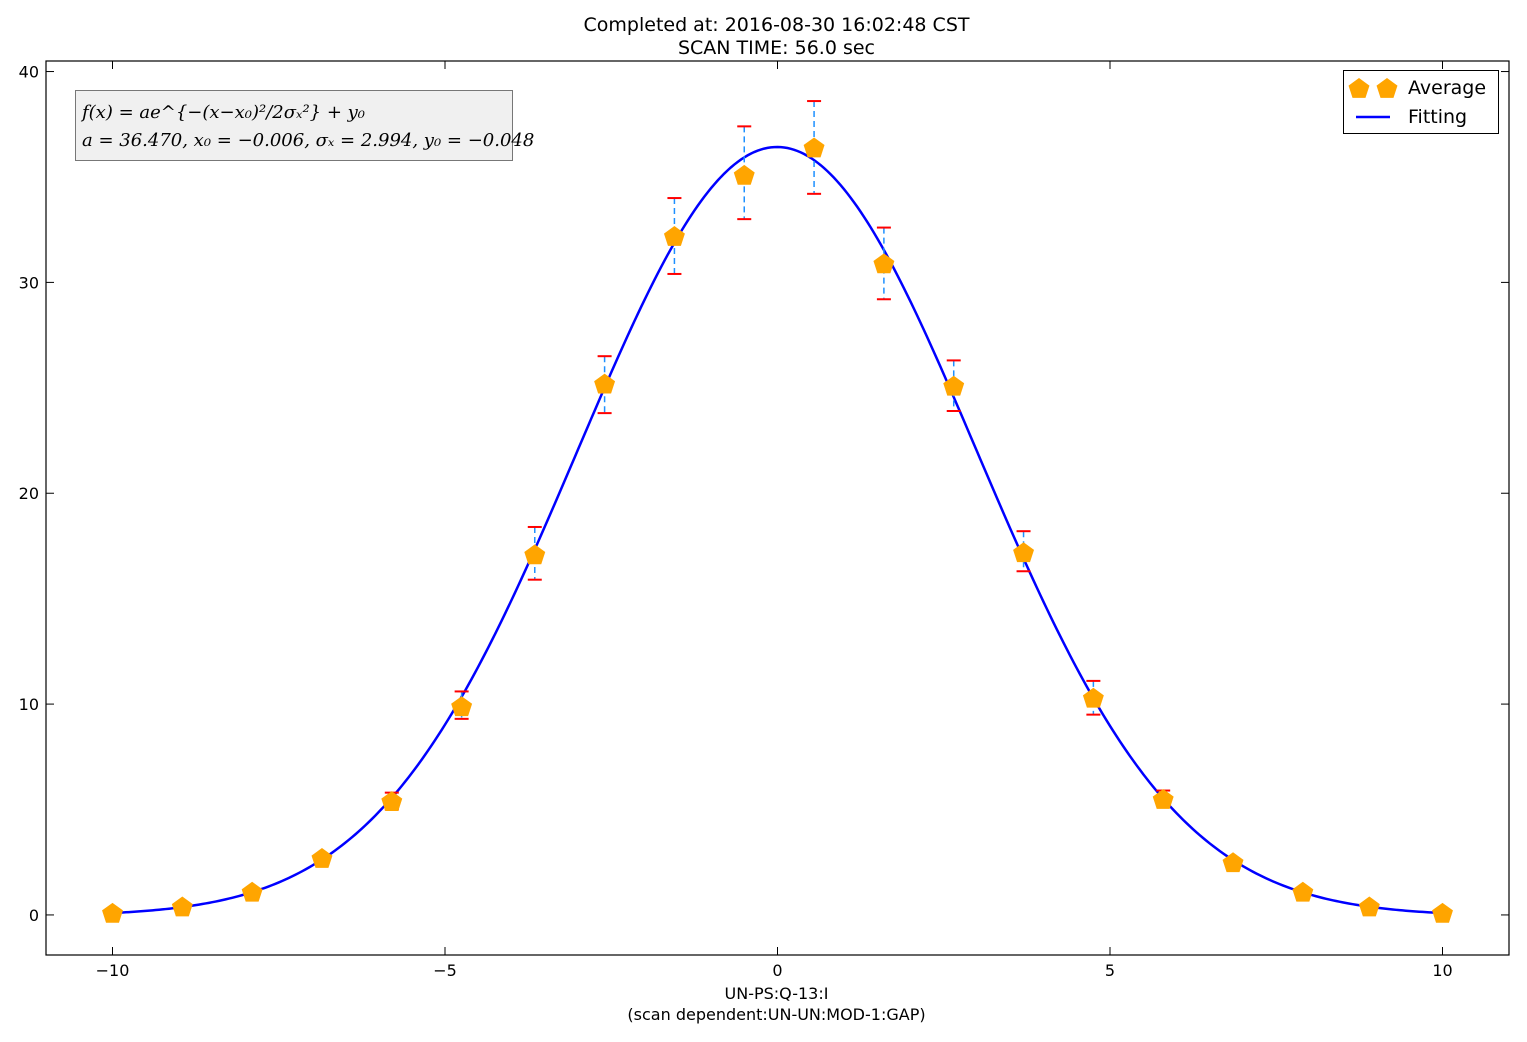 This screenshot has height=1042, width=1527. I want to click on y-tick-label: 20, so click(29, 493).